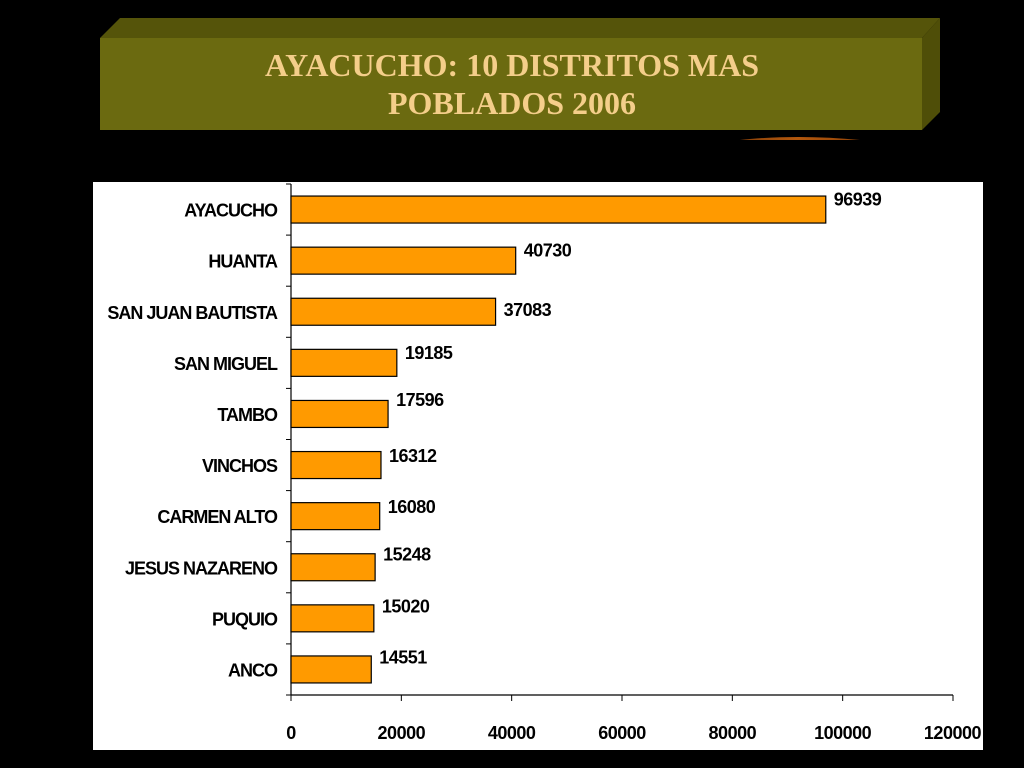 The height and width of the screenshot is (768, 1024). I want to click on data-label: 19185, so click(429, 353).